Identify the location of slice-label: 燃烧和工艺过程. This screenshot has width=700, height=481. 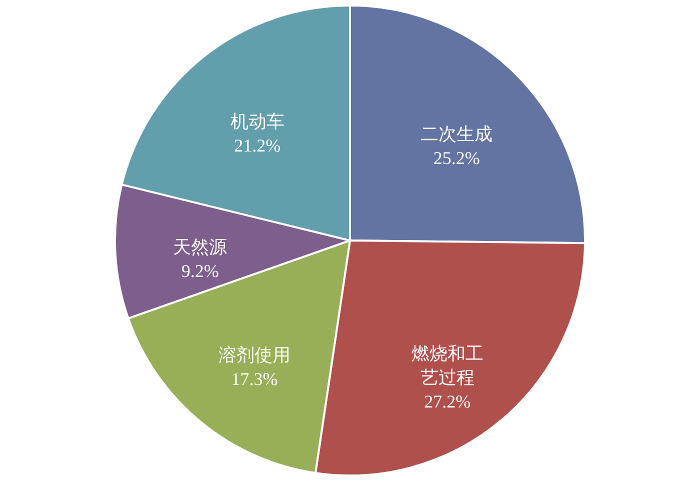
(447, 366).